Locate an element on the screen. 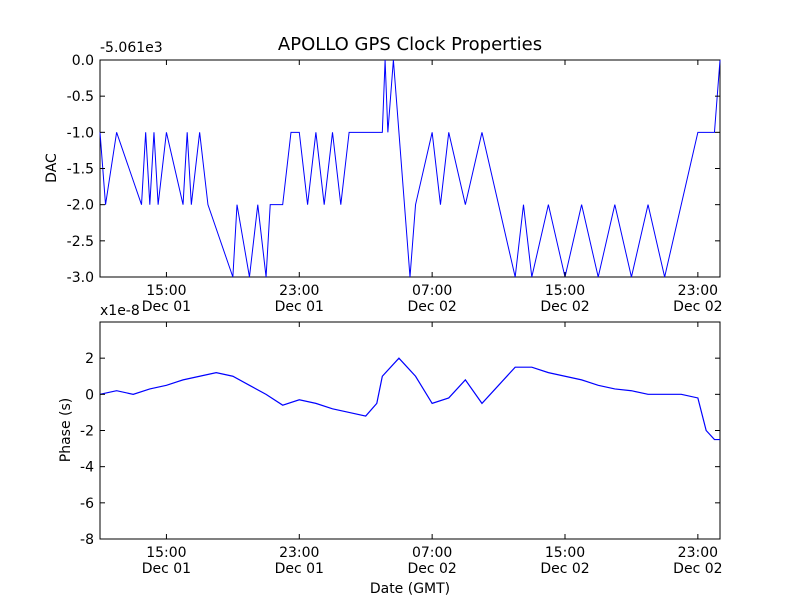 The height and width of the screenshot is (600, 800). dac-ytick-label: 0.0 is located at coordinates (83, 61).